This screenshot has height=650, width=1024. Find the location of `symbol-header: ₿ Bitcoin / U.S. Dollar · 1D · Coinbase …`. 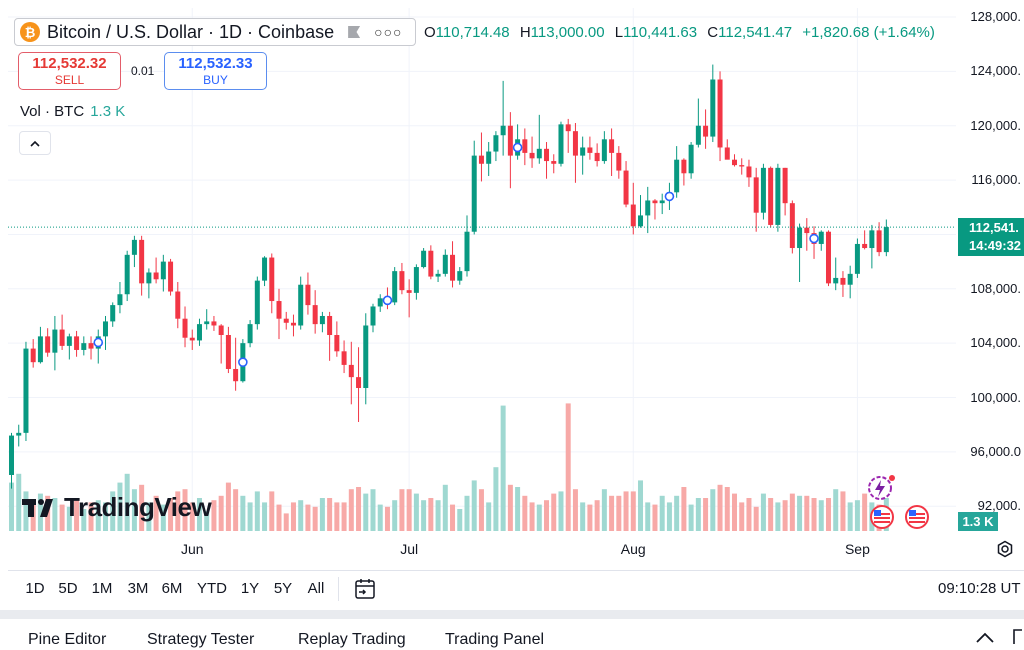

symbol-header: ₿ Bitcoin / U.S. Dollar · 1D · Coinbase … is located at coordinates (215, 32).